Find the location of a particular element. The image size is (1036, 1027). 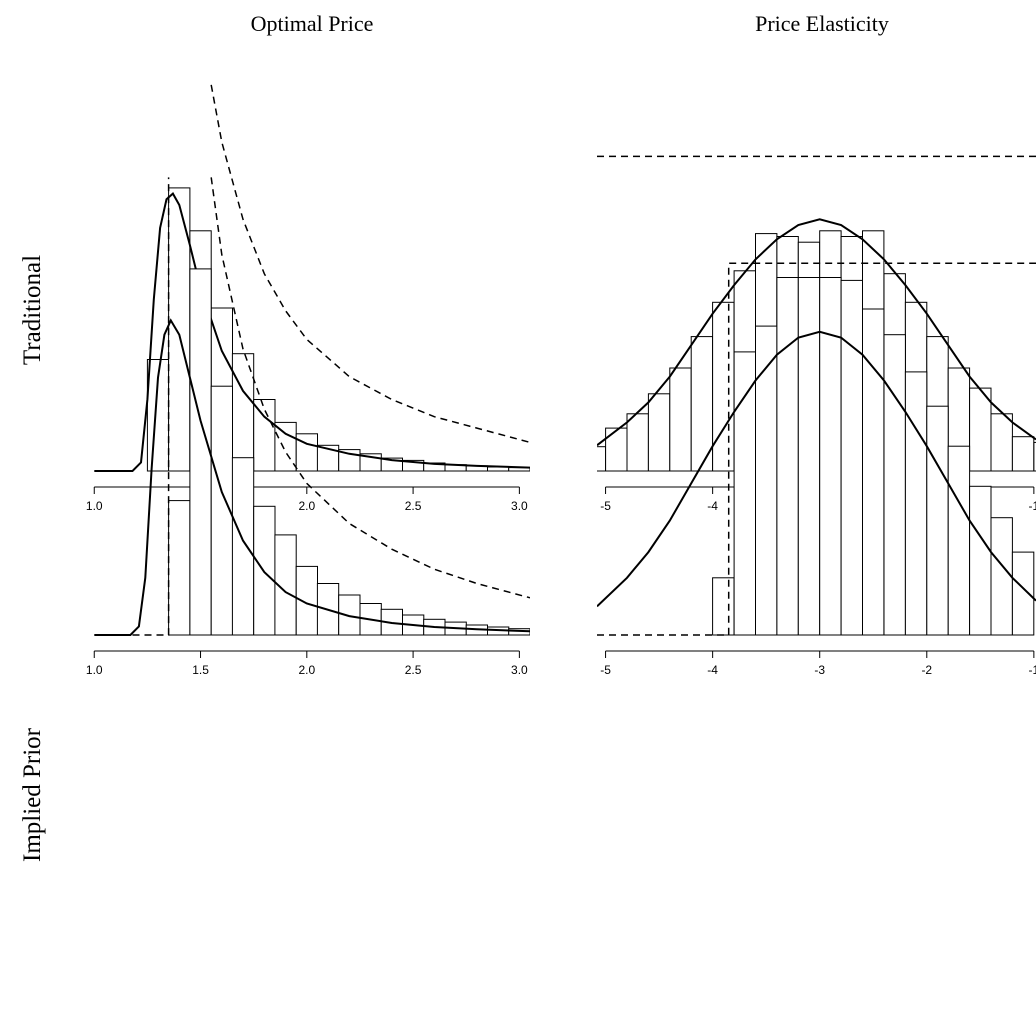

x-axis: 1.01.52.02.53.0 is located at coordinates (307, 499).